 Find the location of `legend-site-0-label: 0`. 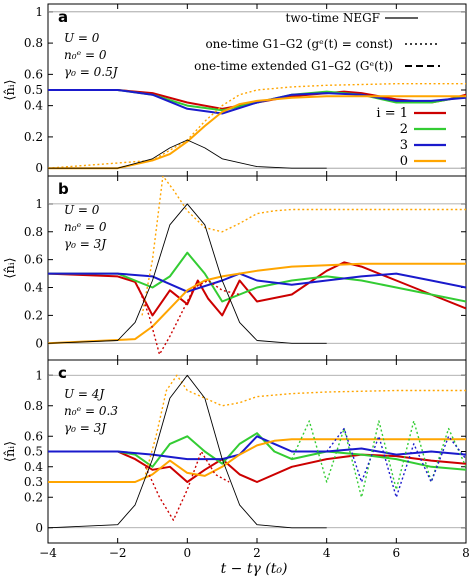

legend-site-0-label: 0 is located at coordinates (404, 161).